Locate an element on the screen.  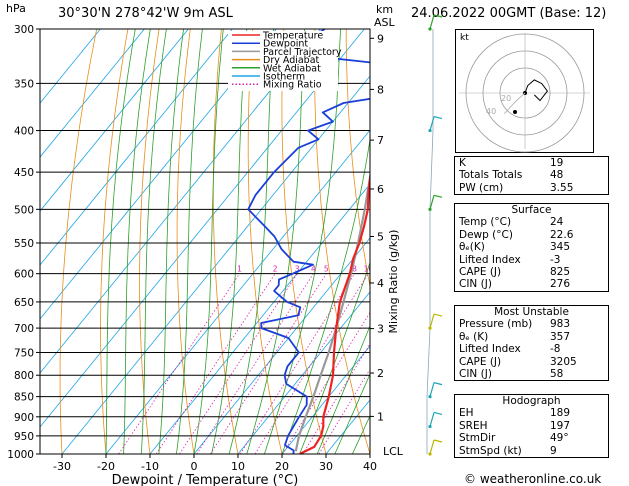
pressure-tick-label: 700 is located at coordinates (24, 329).